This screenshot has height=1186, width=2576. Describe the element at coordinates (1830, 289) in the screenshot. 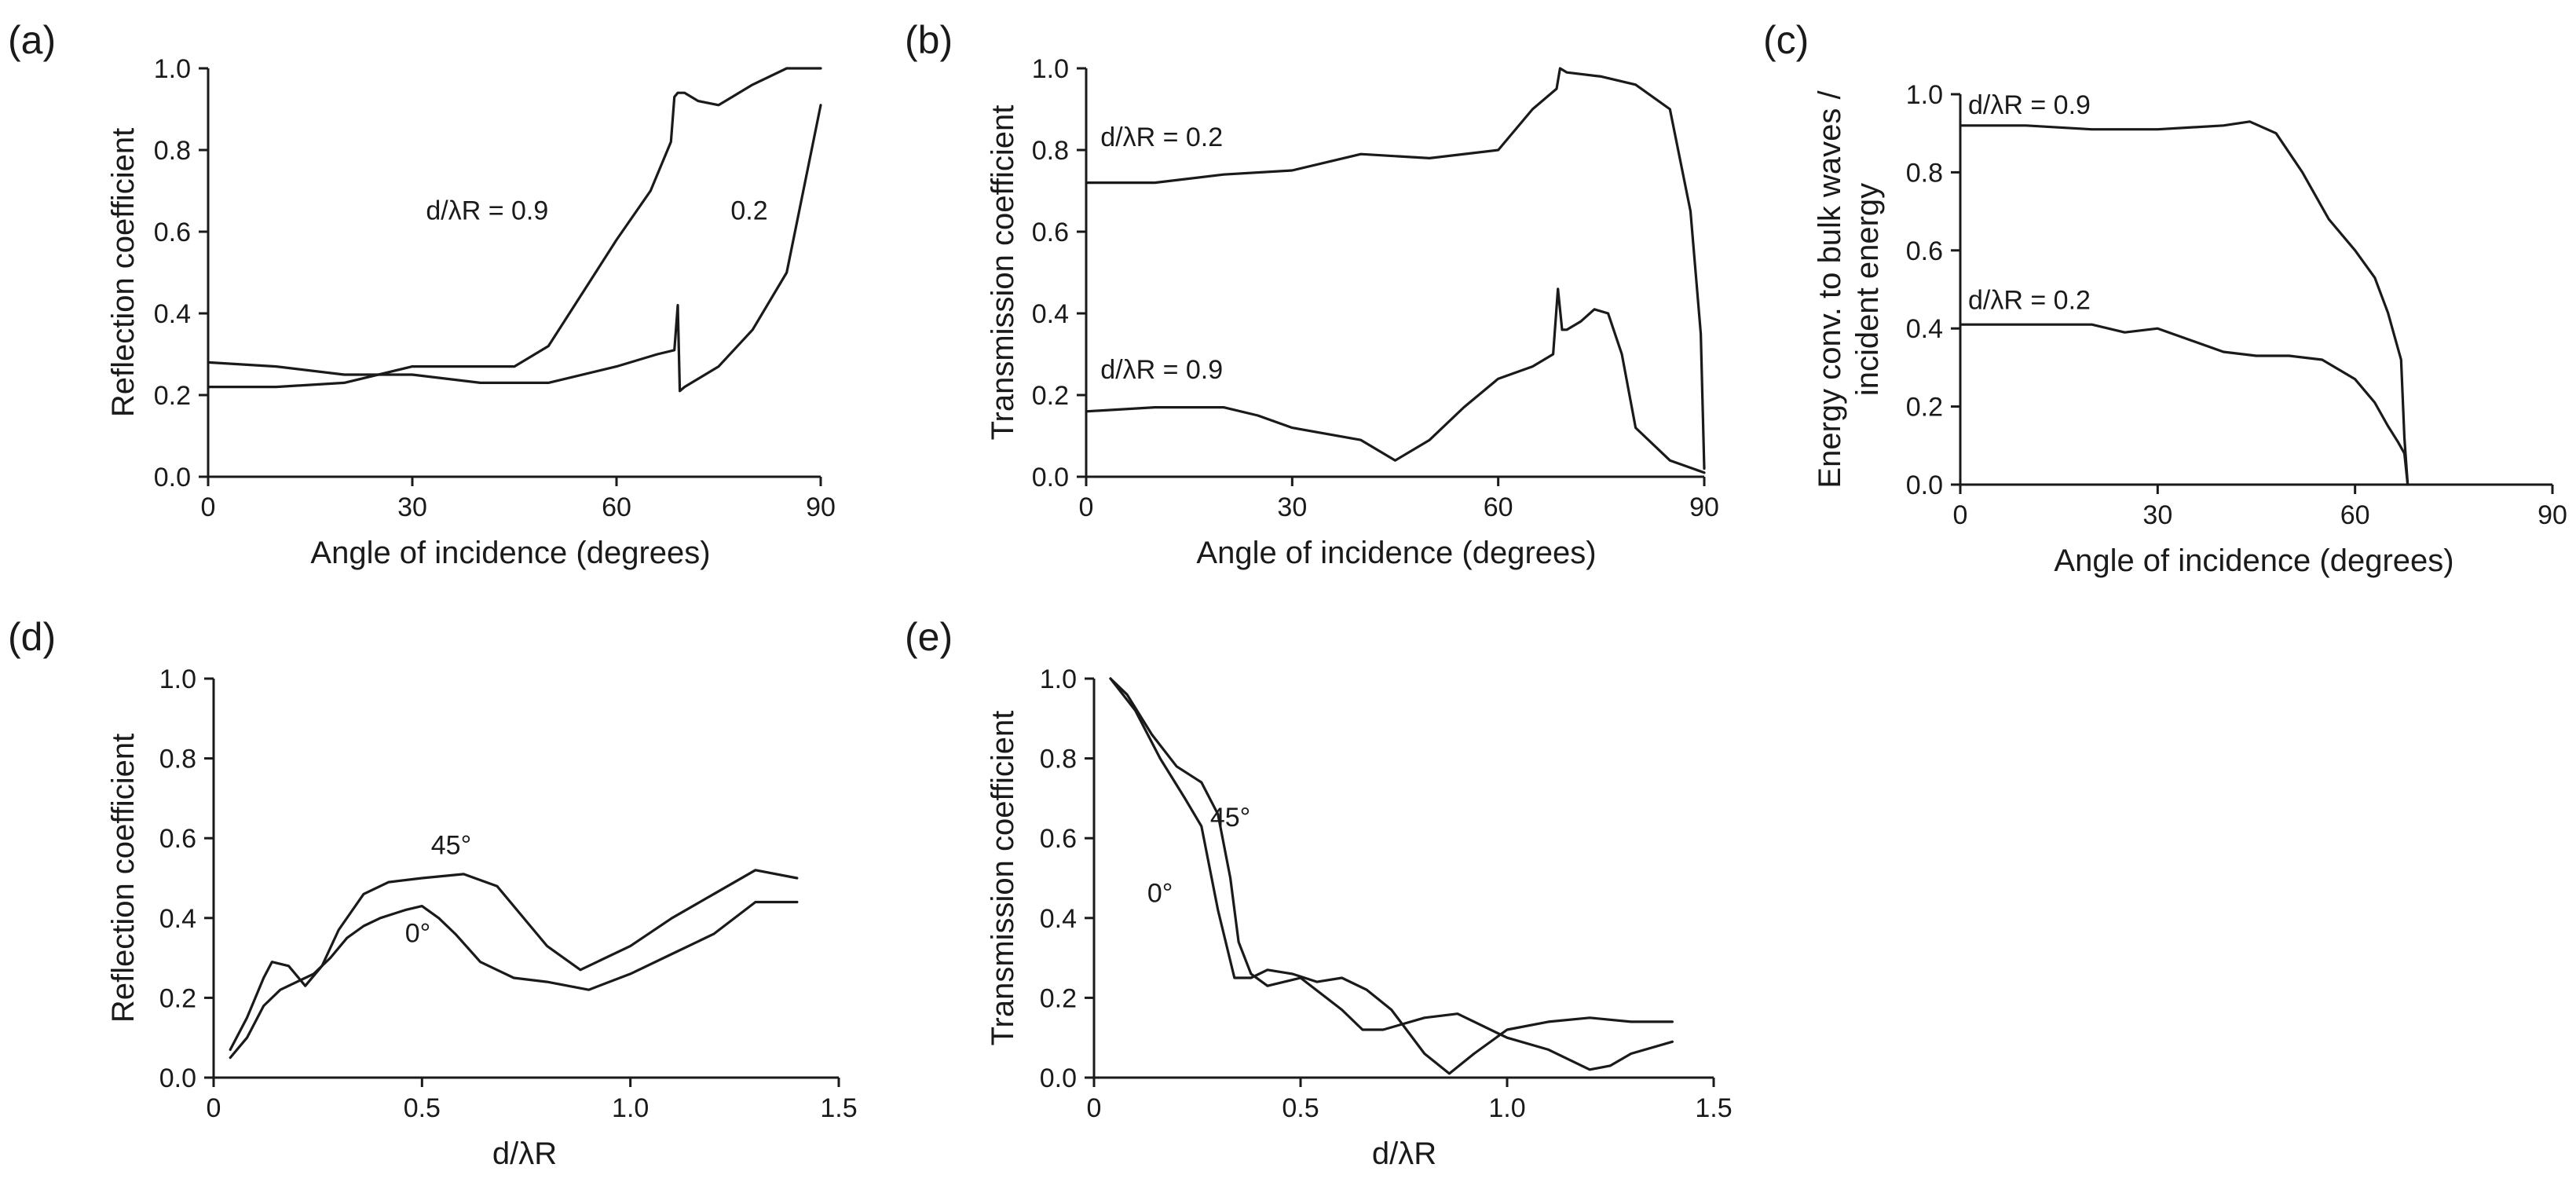

I see `y-axis-label: Energy conv. to bulk waves /` at that location.